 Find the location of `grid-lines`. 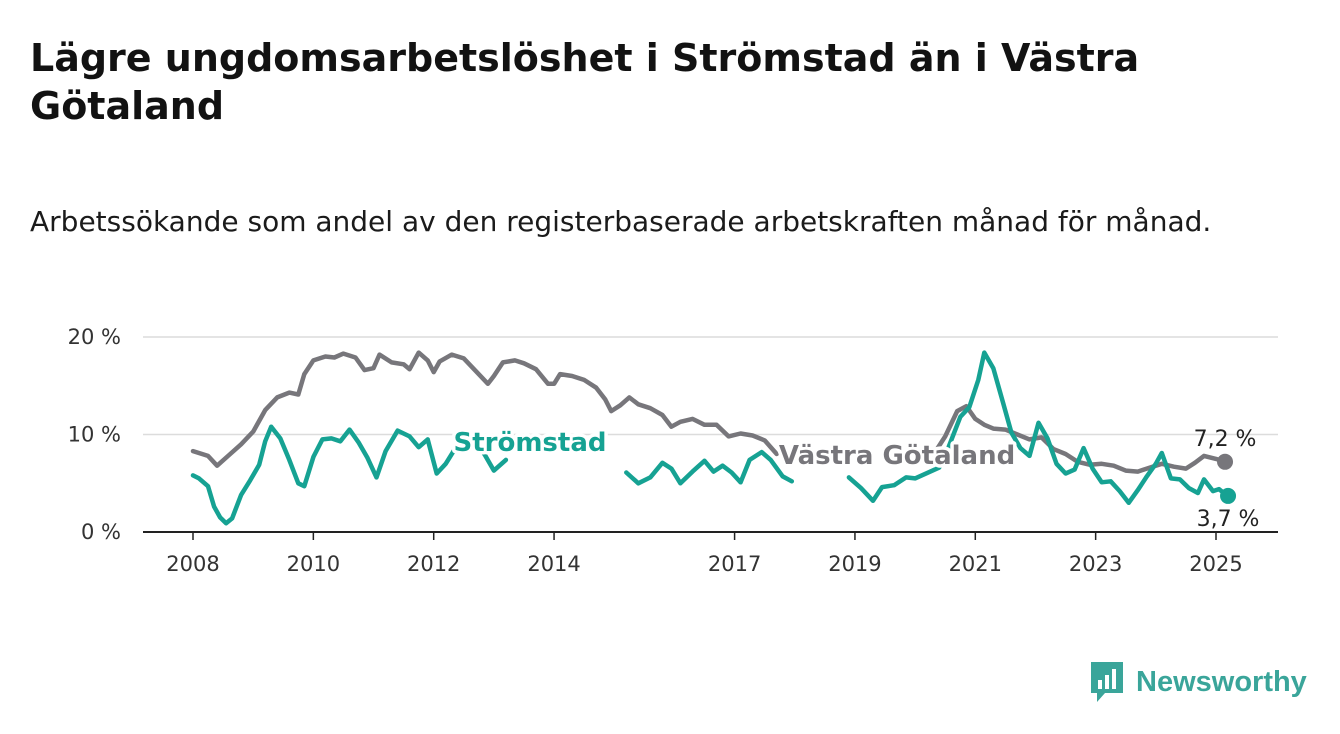

grid-lines is located at coordinates (710, 386).